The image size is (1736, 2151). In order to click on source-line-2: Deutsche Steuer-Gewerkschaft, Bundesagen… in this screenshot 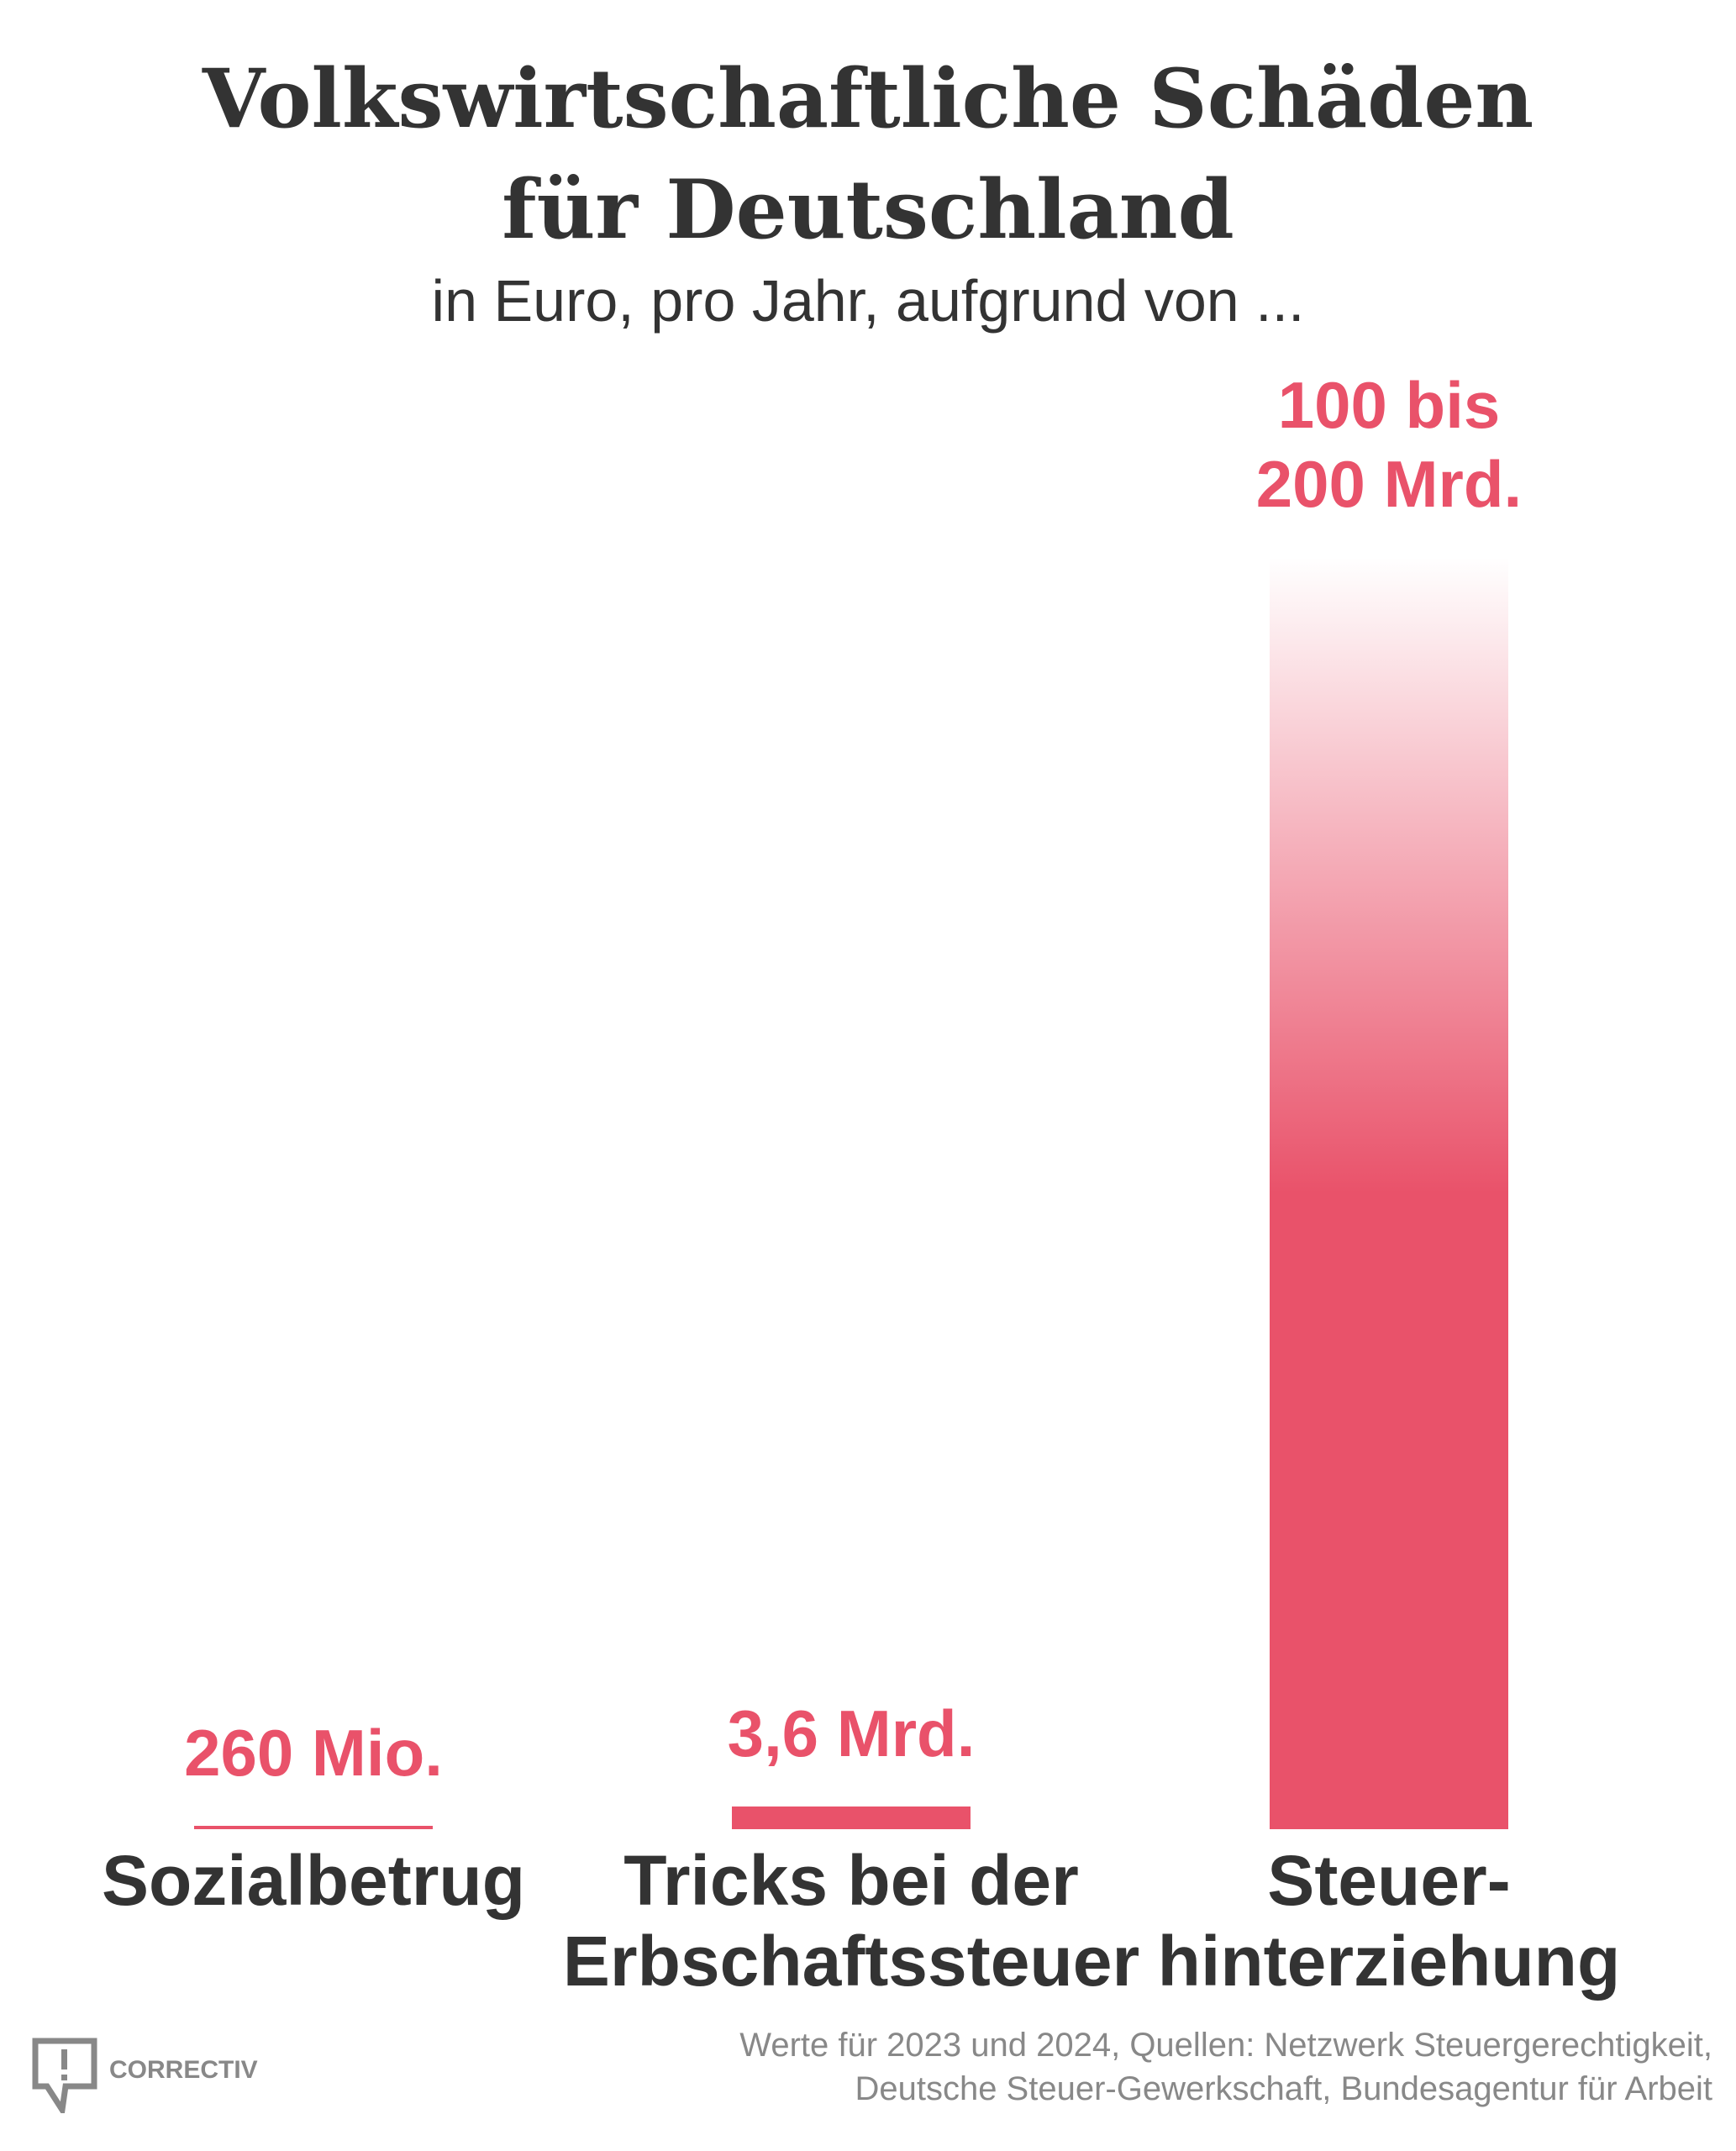, I will do `click(1283, 2088)`.